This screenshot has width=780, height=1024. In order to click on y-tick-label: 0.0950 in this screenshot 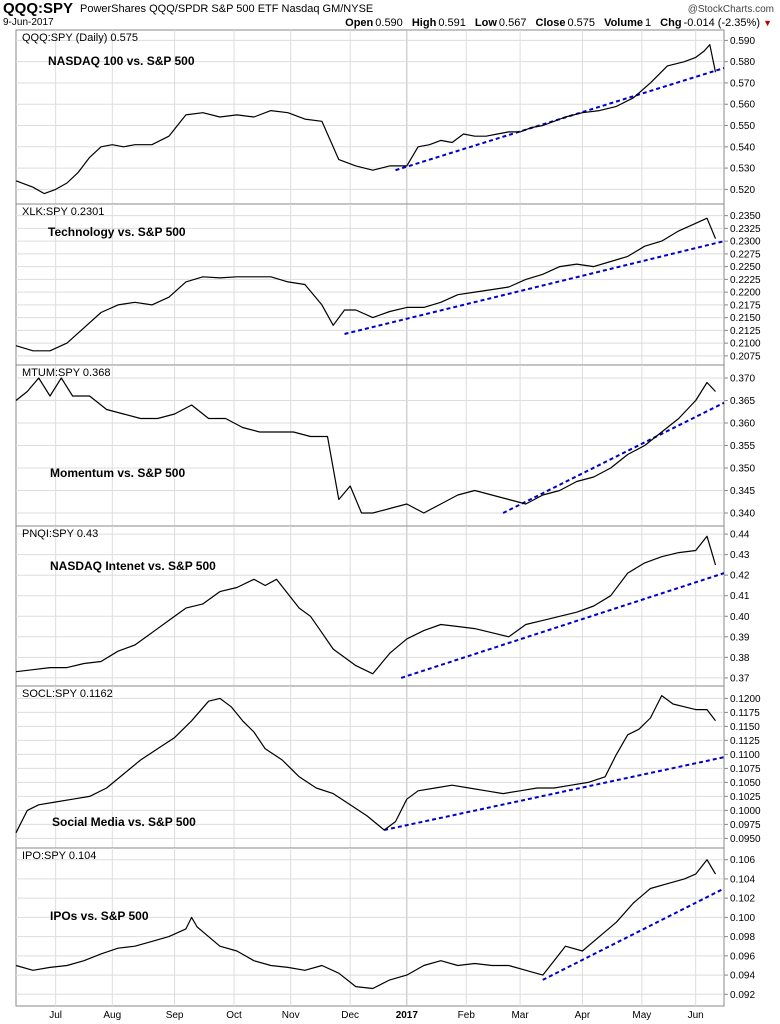, I will do `click(745, 839)`.